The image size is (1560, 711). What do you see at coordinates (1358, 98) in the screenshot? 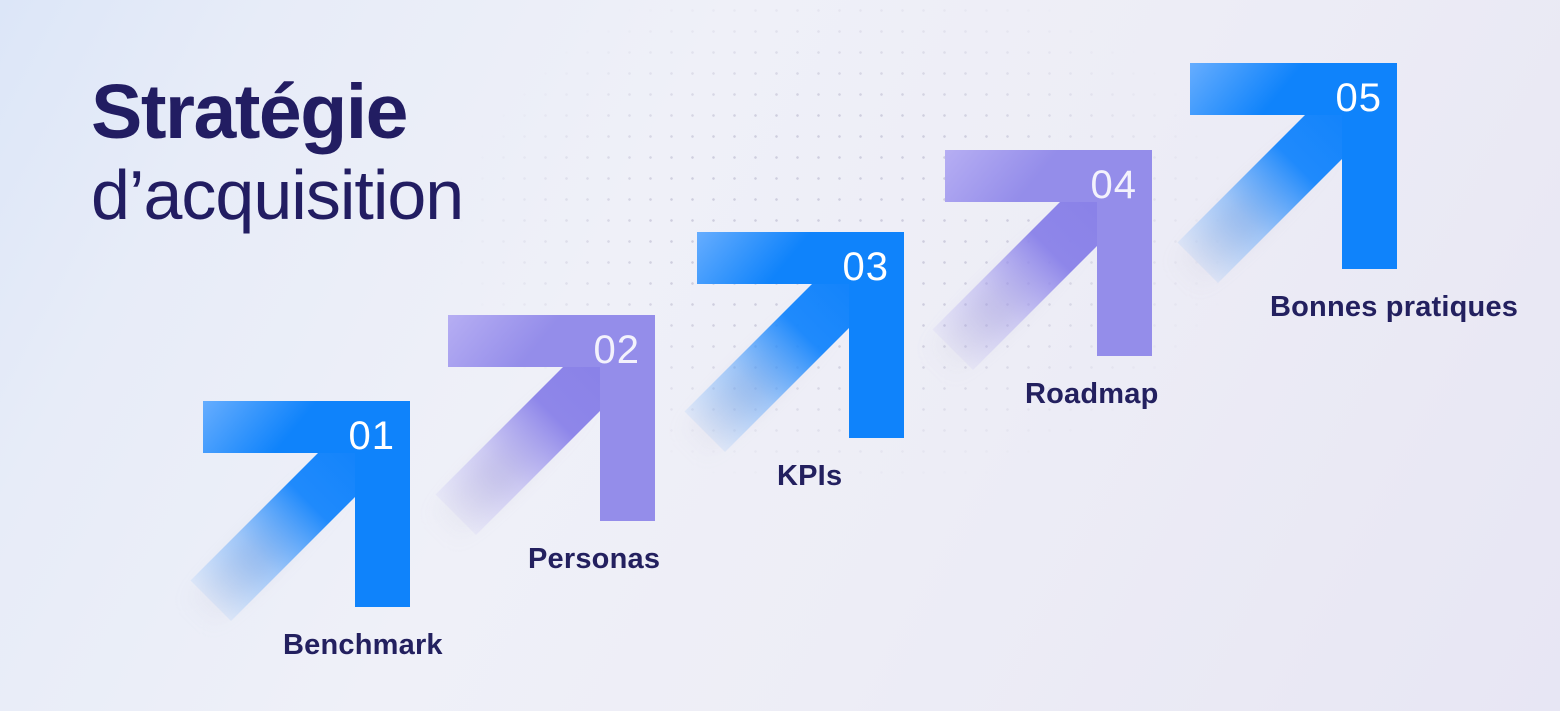
I see `step-number: 05` at bounding box center [1358, 98].